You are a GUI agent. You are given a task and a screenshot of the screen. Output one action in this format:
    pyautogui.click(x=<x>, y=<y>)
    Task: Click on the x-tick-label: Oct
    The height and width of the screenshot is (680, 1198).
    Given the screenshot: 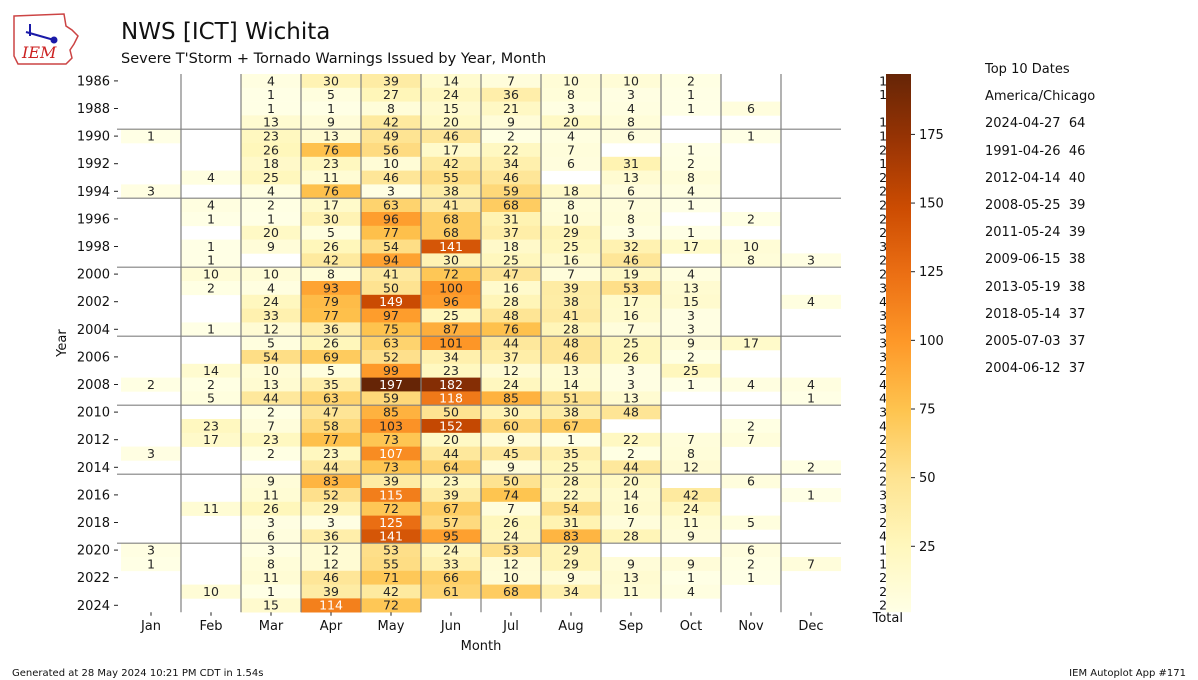 What is the action you would take?
    pyautogui.click(x=691, y=626)
    